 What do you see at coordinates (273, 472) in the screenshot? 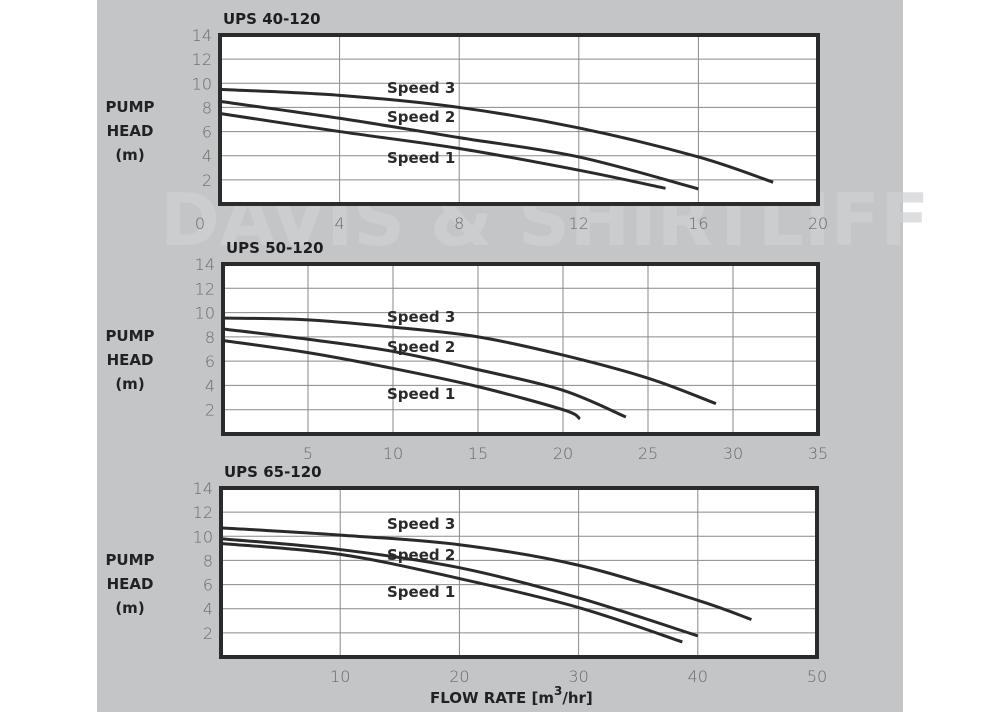
I see `chart-title: UPS 65-120` at bounding box center [273, 472].